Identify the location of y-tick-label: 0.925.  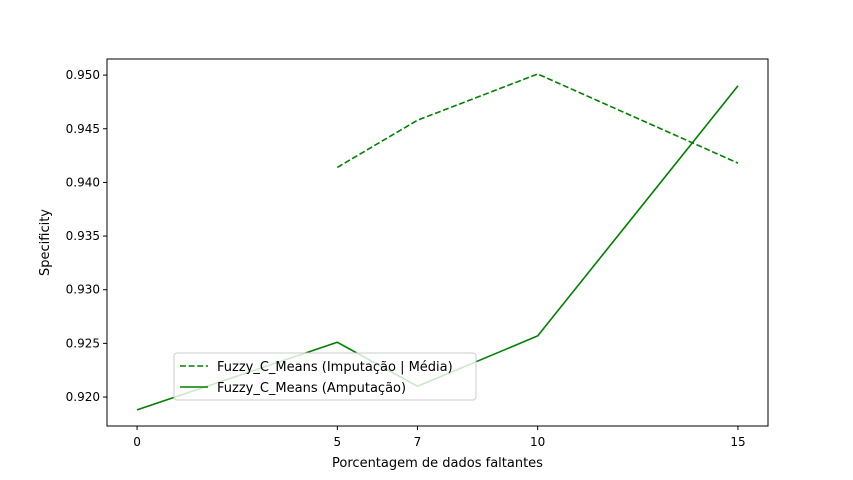
(83, 343).